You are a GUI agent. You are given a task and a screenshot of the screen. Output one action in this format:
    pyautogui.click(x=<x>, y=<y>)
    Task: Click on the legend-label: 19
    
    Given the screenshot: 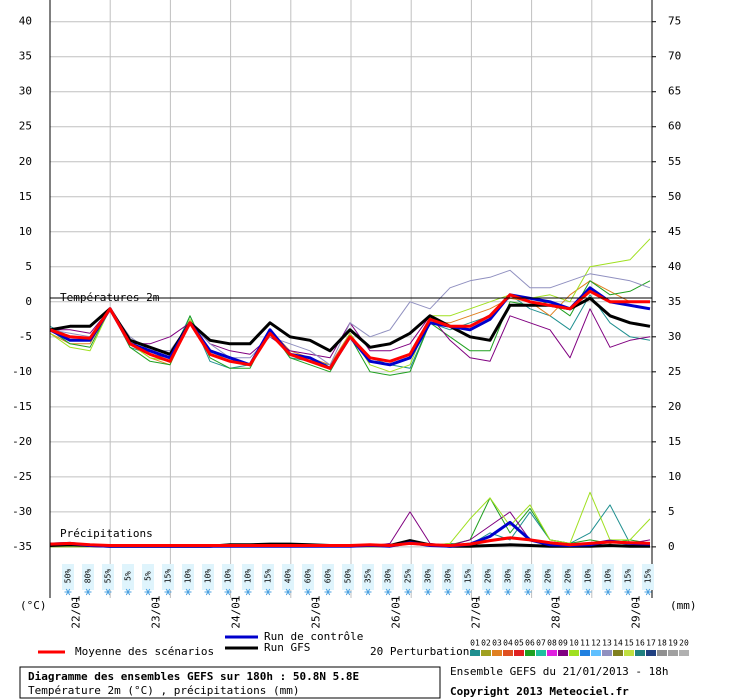 What is the action you would take?
    pyautogui.click(x=673, y=643)
    